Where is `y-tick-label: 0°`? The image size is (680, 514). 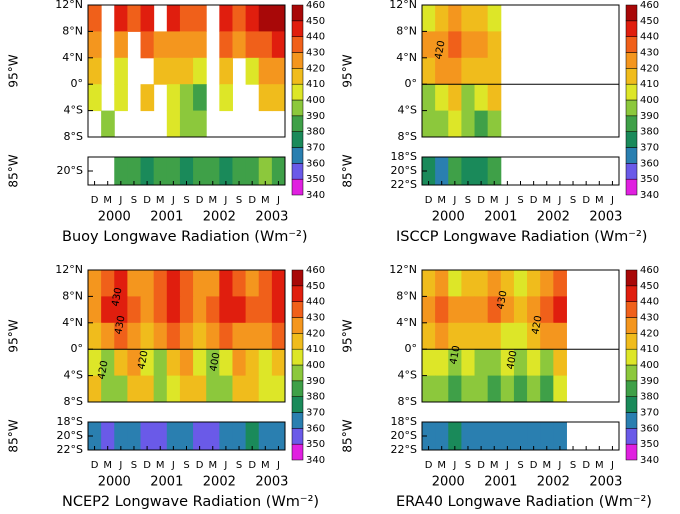
y-tick-label: 0° is located at coordinates (77, 83).